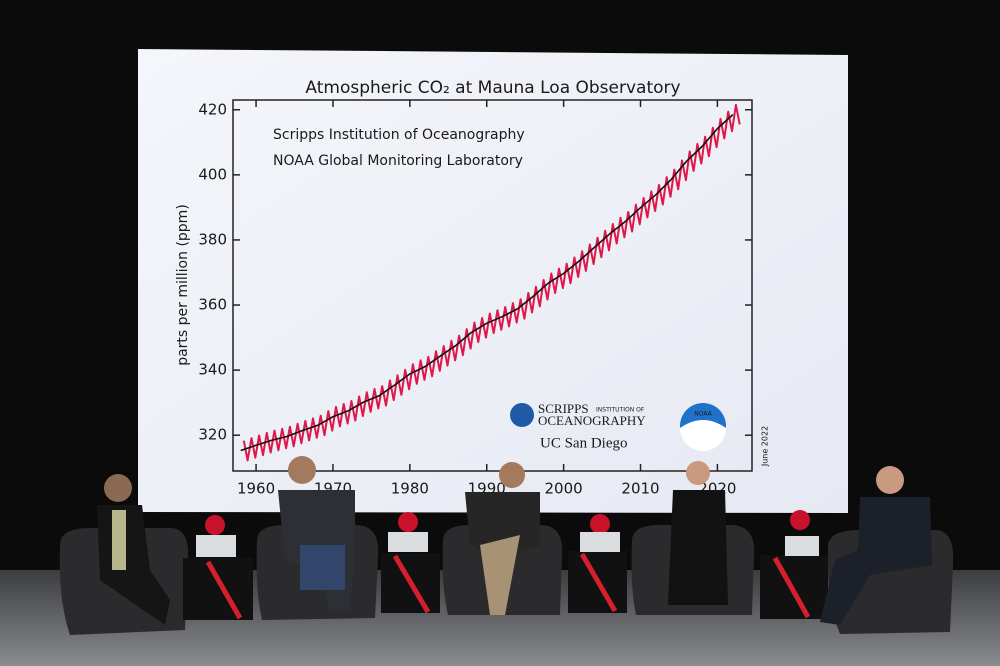  What do you see at coordinates (564, 489) in the screenshot?
I see `x-tick-label: 2000` at bounding box center [564, 489].